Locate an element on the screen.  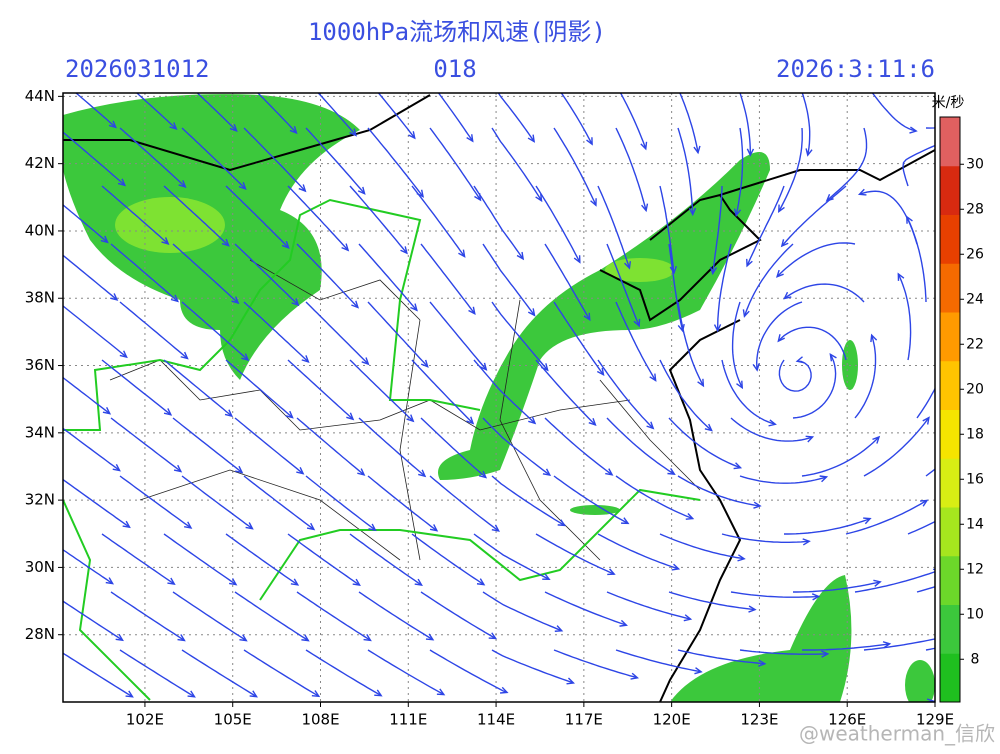
forecast-hour: 018 is located at coordinates (454, 69).